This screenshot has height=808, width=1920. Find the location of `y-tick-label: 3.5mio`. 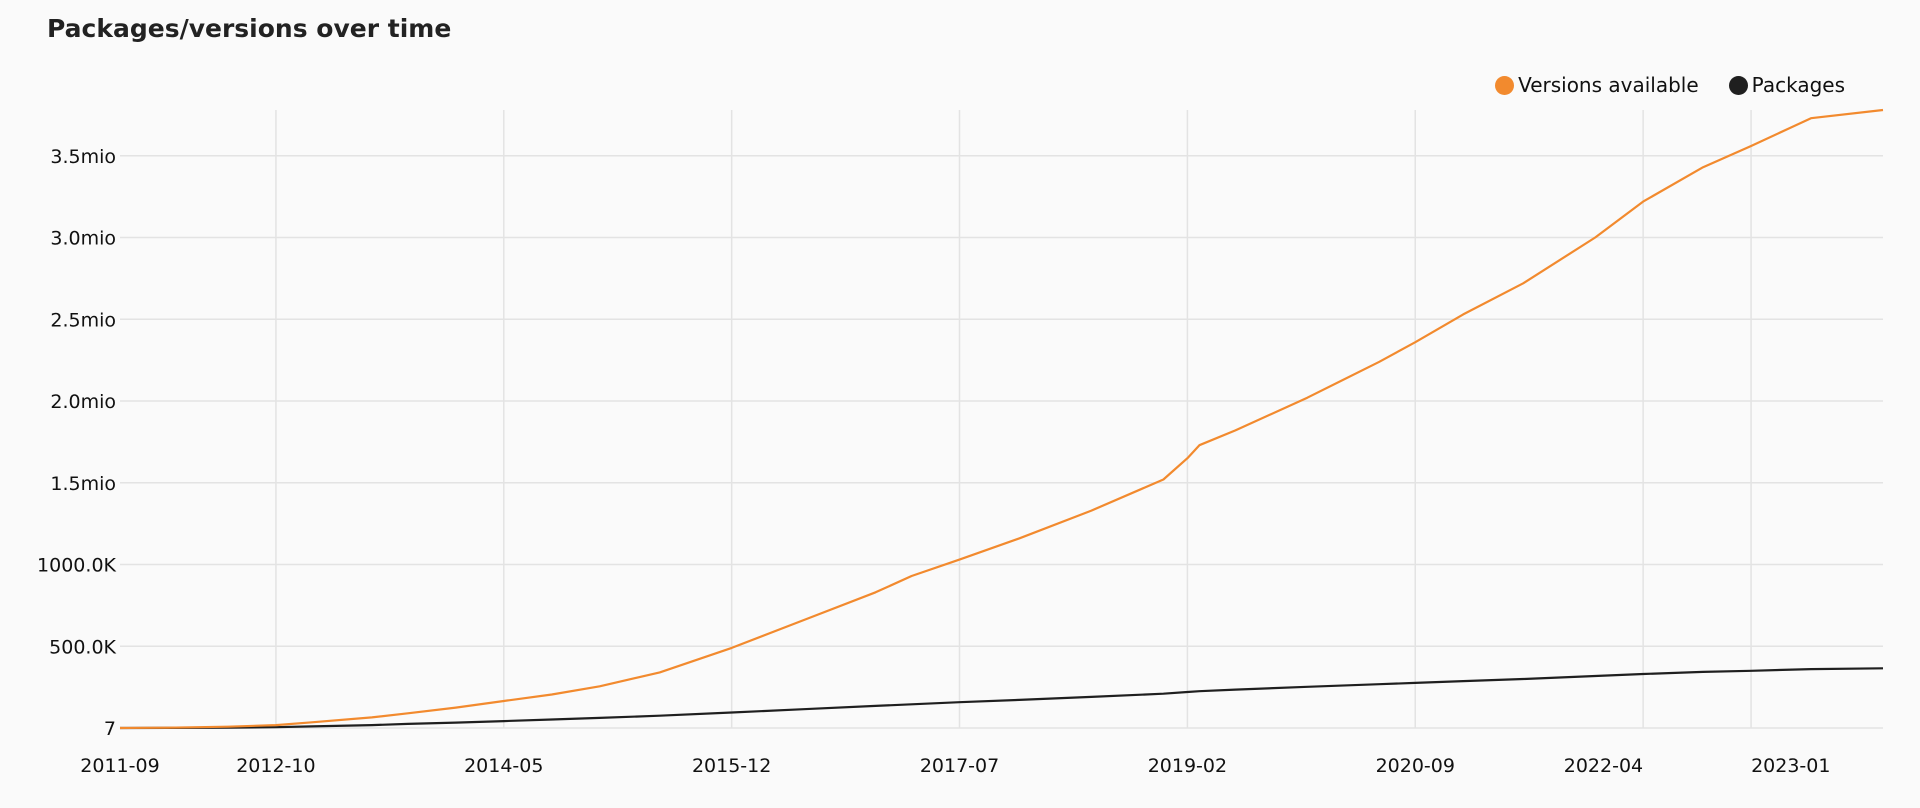

y-tick-label: 3.5mio is located at coordinates (83, 157).